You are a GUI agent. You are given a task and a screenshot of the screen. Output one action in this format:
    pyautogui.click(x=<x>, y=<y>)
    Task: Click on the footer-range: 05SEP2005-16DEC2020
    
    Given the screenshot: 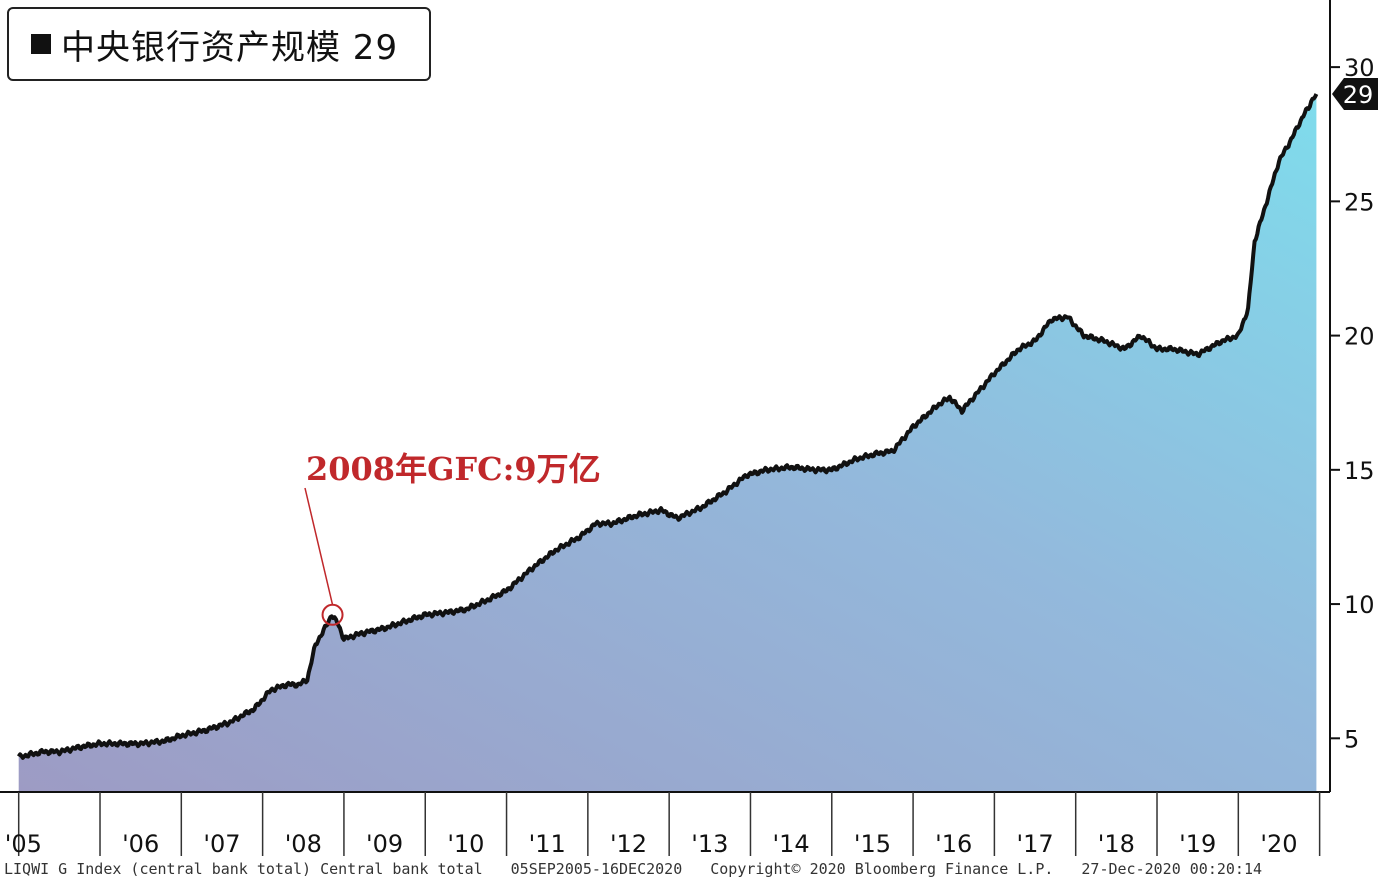 What is the action you would take?
    pyautogui.click(x=596, y=869)
    